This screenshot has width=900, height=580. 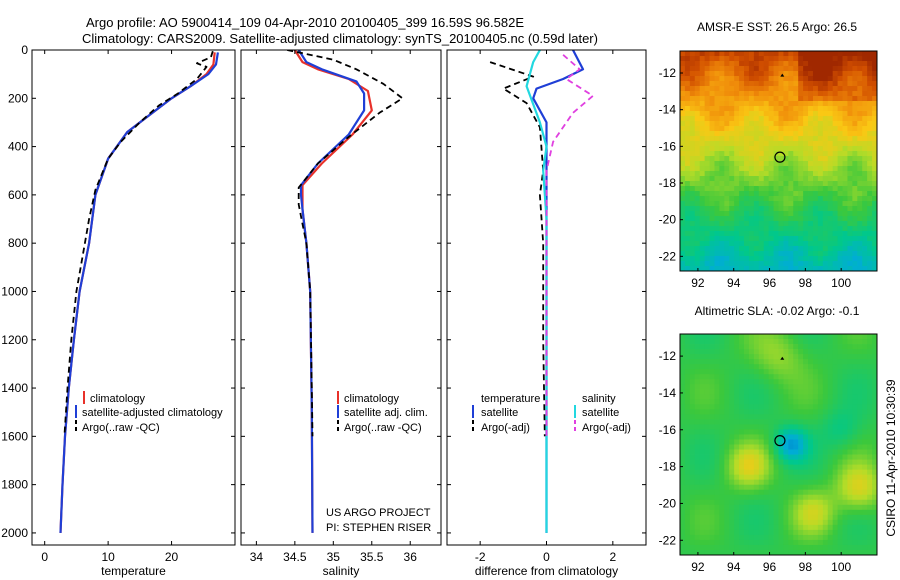 What do you see at coordinates (378, 528) in the screenshot?
I see `pi-label: PI: STEPHEN RISER` at bounding box center [378, 528].